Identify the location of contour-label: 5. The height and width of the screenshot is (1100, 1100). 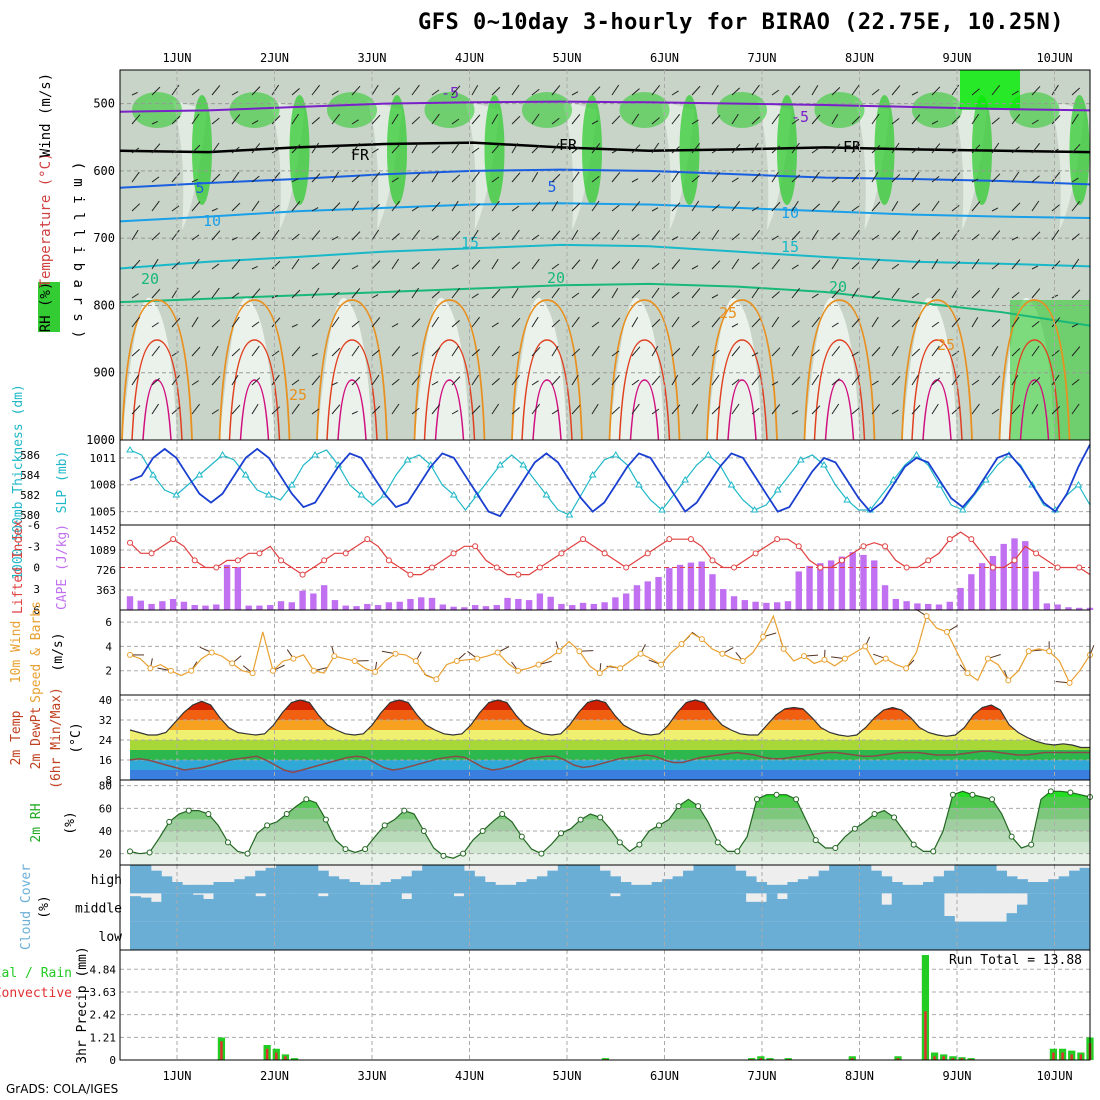
(551, 187).